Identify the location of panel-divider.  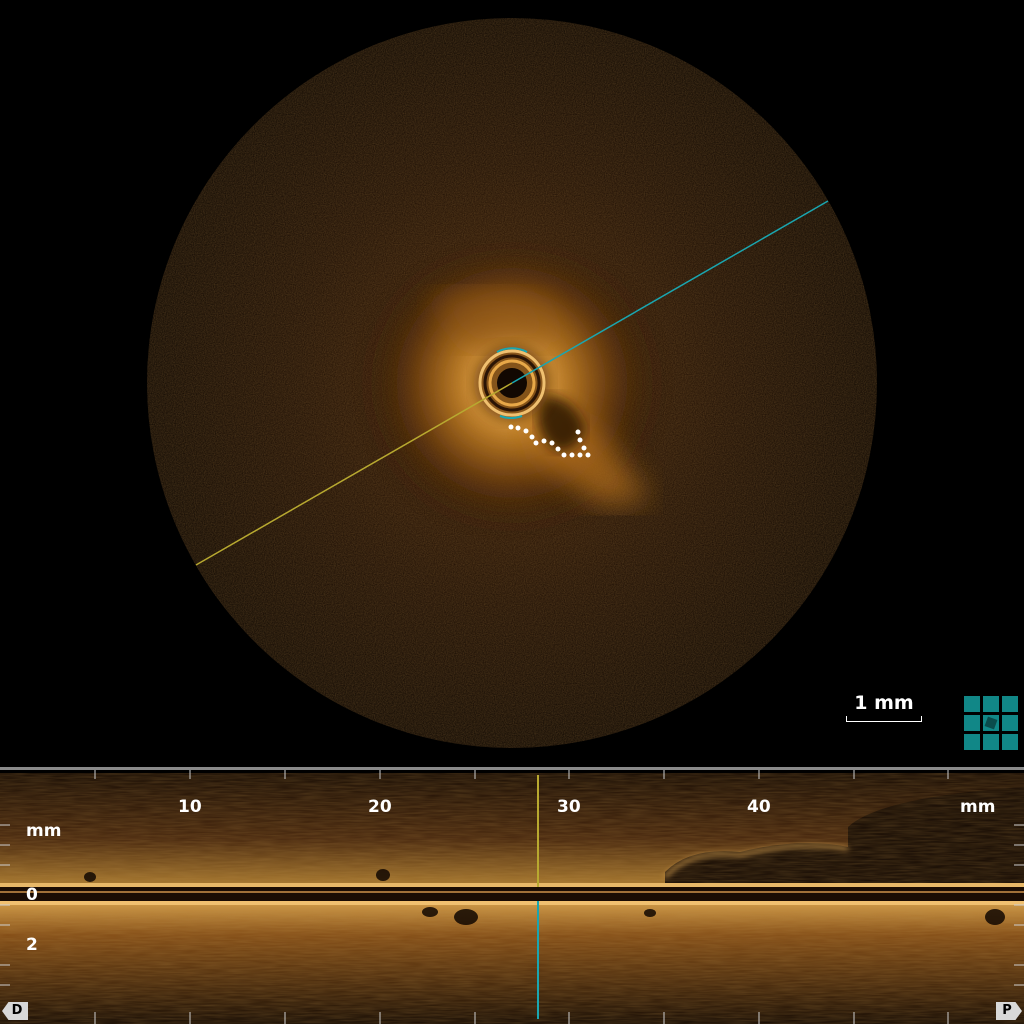
(512, 768).